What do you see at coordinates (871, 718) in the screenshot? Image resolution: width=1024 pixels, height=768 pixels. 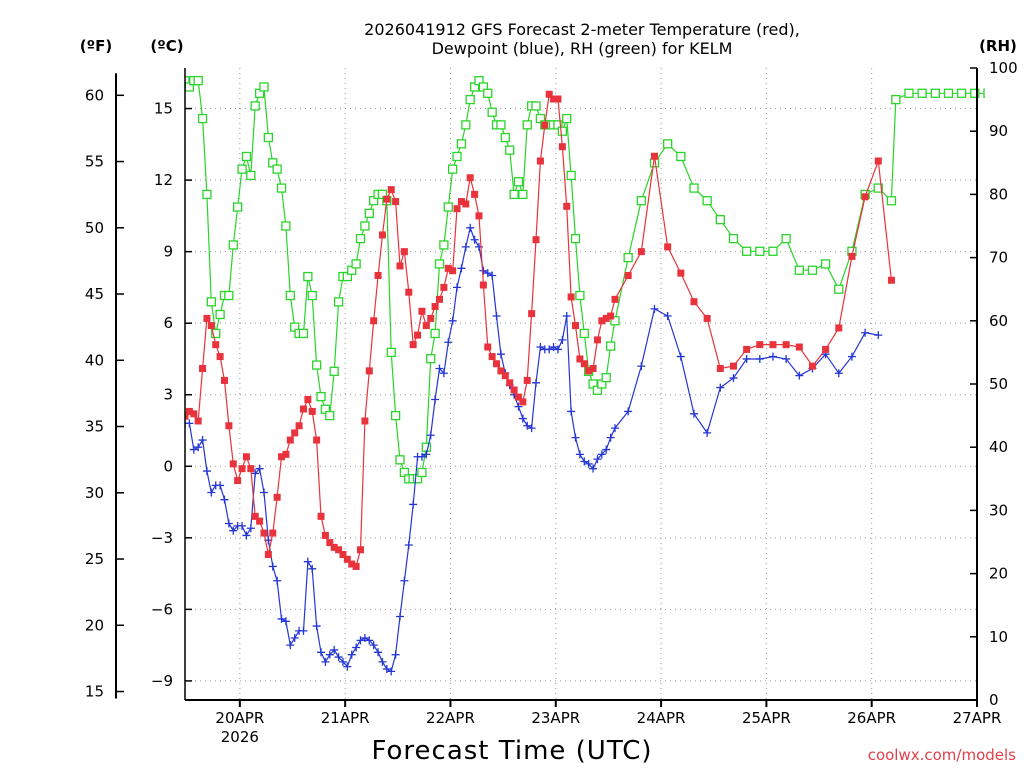 I see `x-tick-label: 26APR` at bounding box center [871, 718].